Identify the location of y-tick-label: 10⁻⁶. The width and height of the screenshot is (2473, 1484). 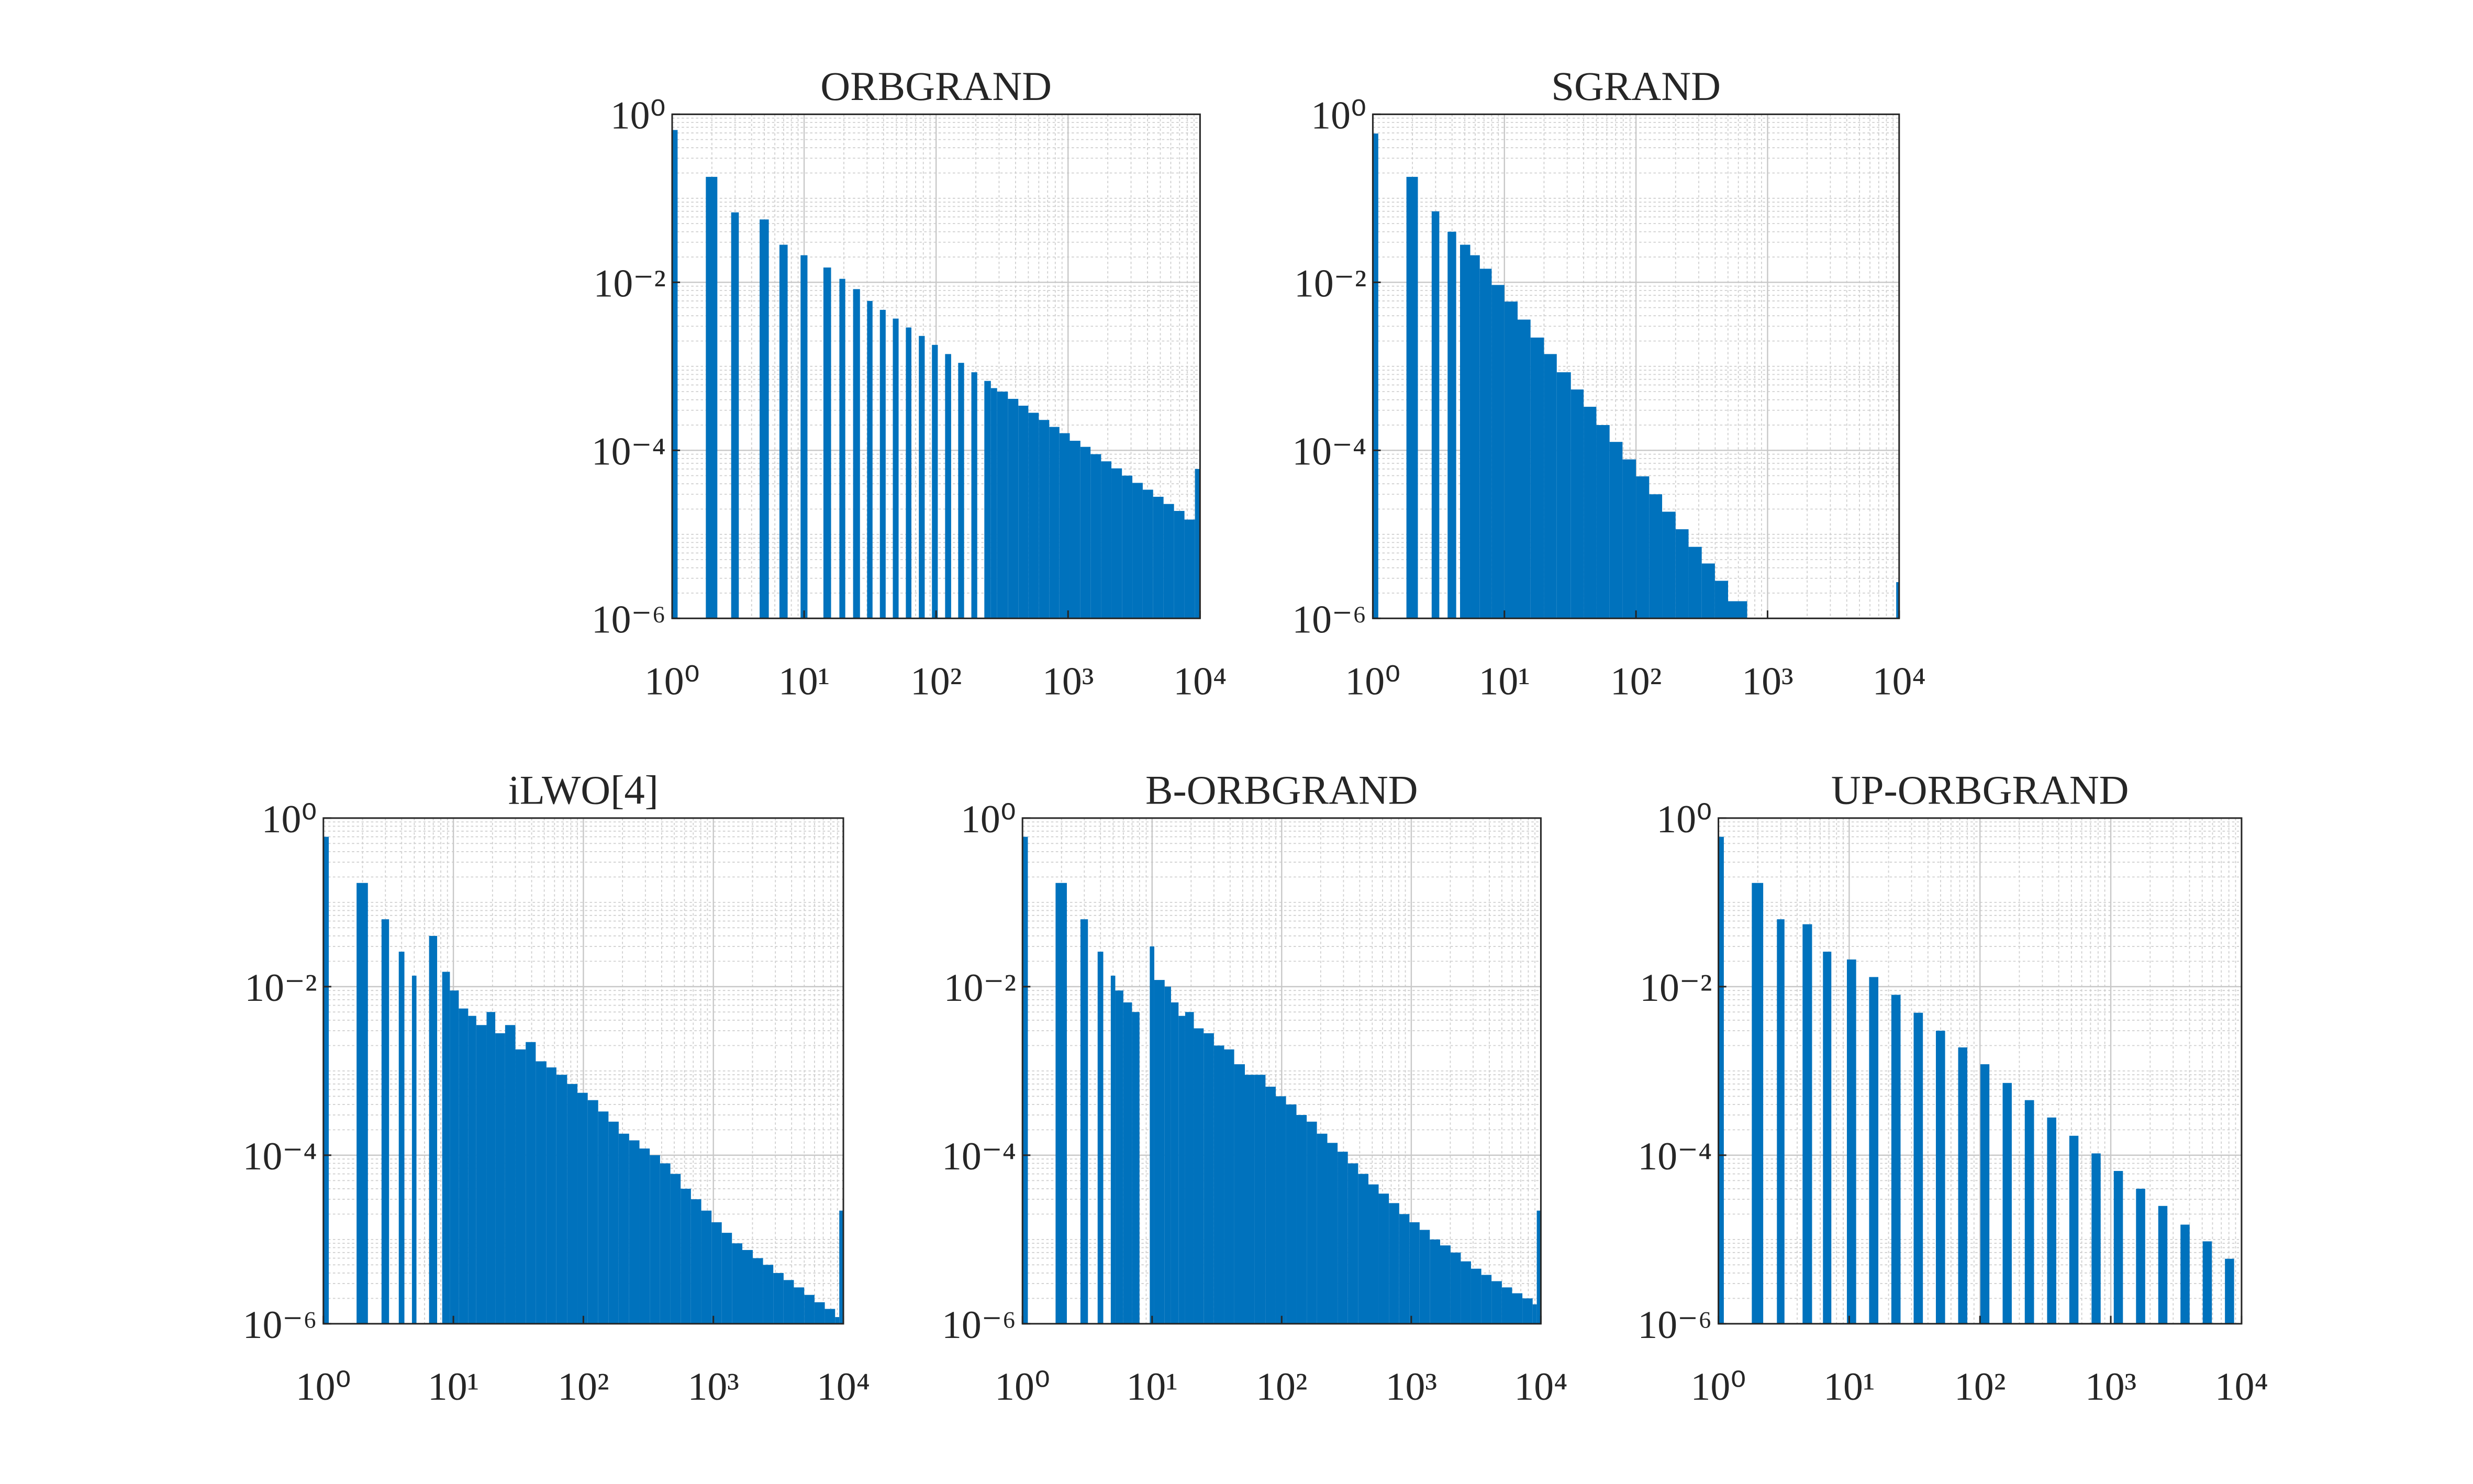
(979, 1325).